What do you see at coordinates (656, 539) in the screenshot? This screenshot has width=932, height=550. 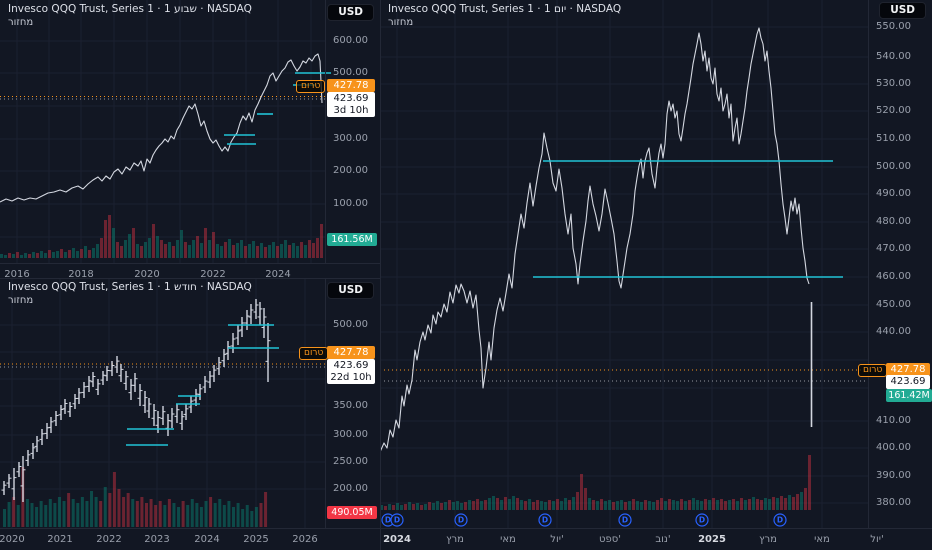 I see `time-axis: 2024 מרץ מאי יול' ספט' נוב' 2025 מרץ מאי יול'` at bounding box center [656, 539].